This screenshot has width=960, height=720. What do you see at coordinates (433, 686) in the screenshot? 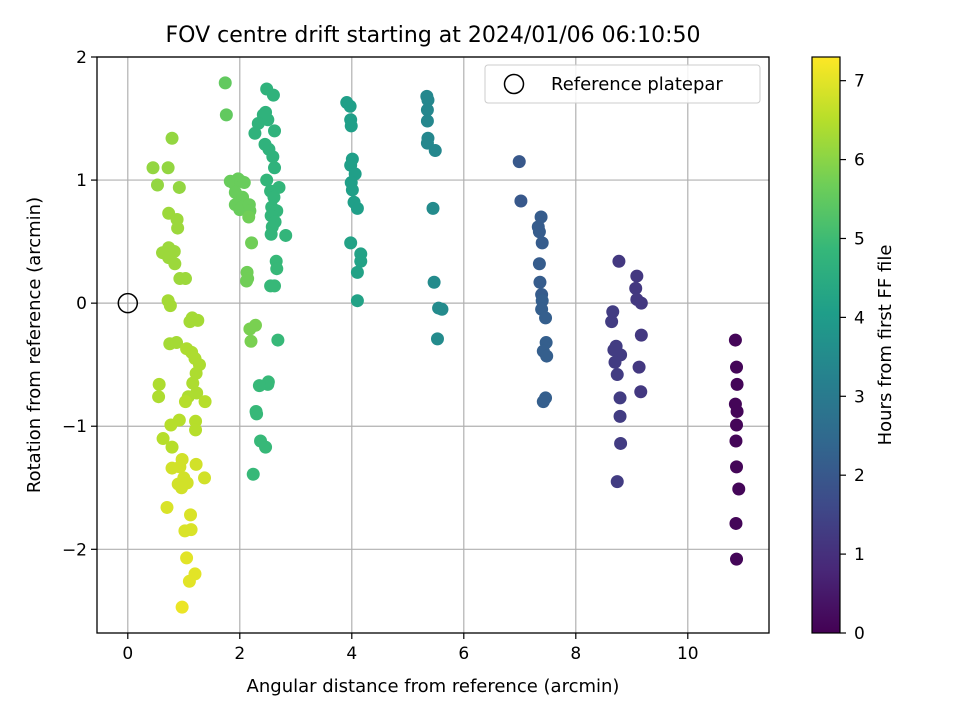
I see `x-axis-label: Angular distance from reference (arcmin)` at bounding box center [433, 686].